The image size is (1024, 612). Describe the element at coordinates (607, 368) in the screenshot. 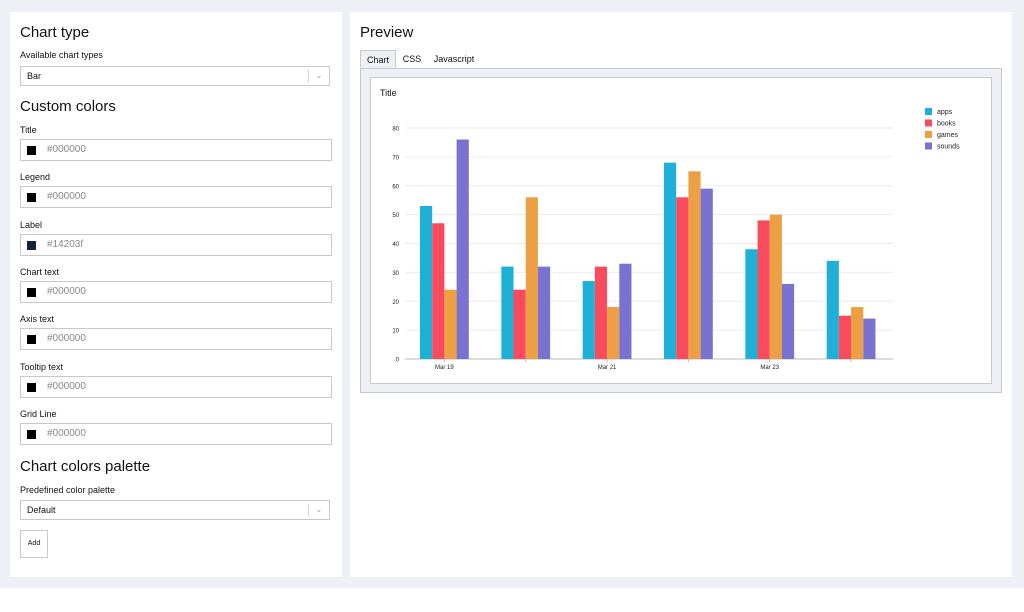

I see `x-tick-label: Mar 21` at that location.